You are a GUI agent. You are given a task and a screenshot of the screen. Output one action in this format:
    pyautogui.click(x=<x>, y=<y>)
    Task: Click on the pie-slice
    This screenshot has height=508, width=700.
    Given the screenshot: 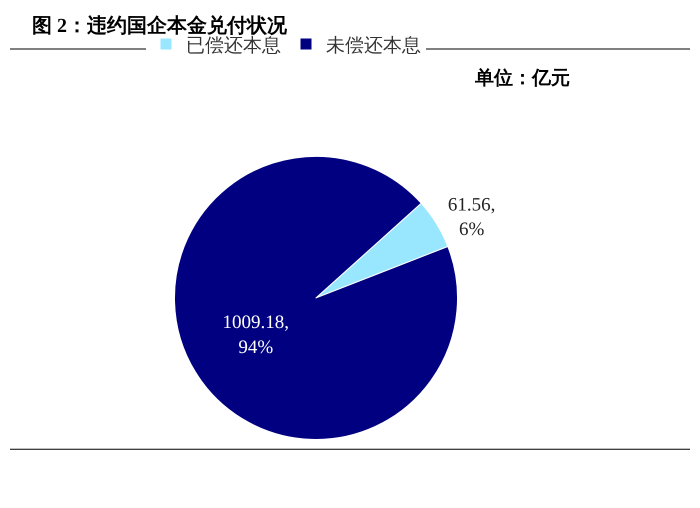 What is the action you would take?
    pyautogui.click(x=382, y=250)
    